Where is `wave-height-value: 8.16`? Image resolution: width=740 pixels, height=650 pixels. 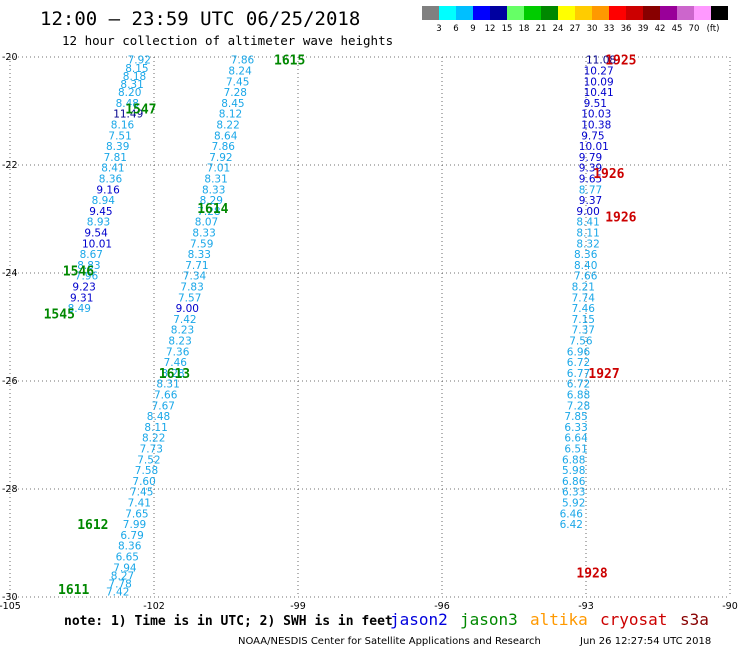 wave-height-value: 8.16 is located at coordinates (123, 126).